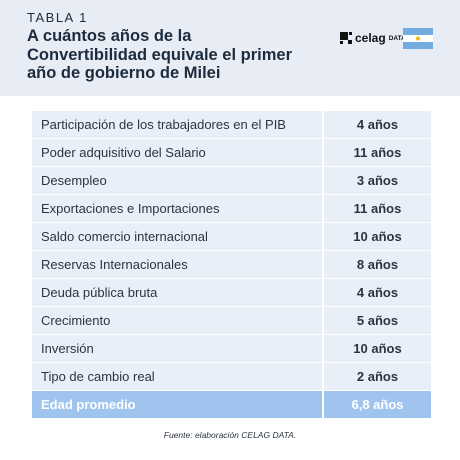 This screenshot has height=460, width=460. What do you see at coordinates (346, 38) in the screenshot?
I see `logo-icon` at bounding box center [346, 38].